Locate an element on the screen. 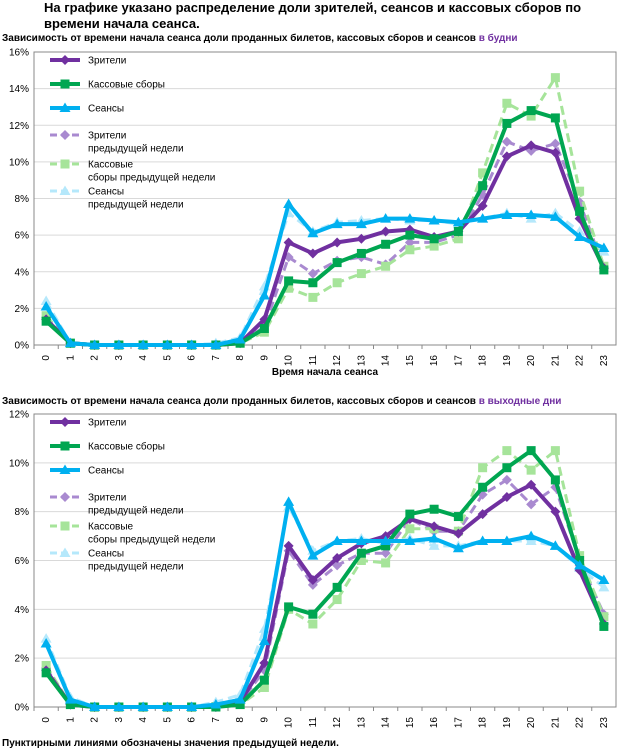 The height and width of the screenshot is (750, 624). weekends-x-tick-label: 1 is located at coordinates (70, 720).